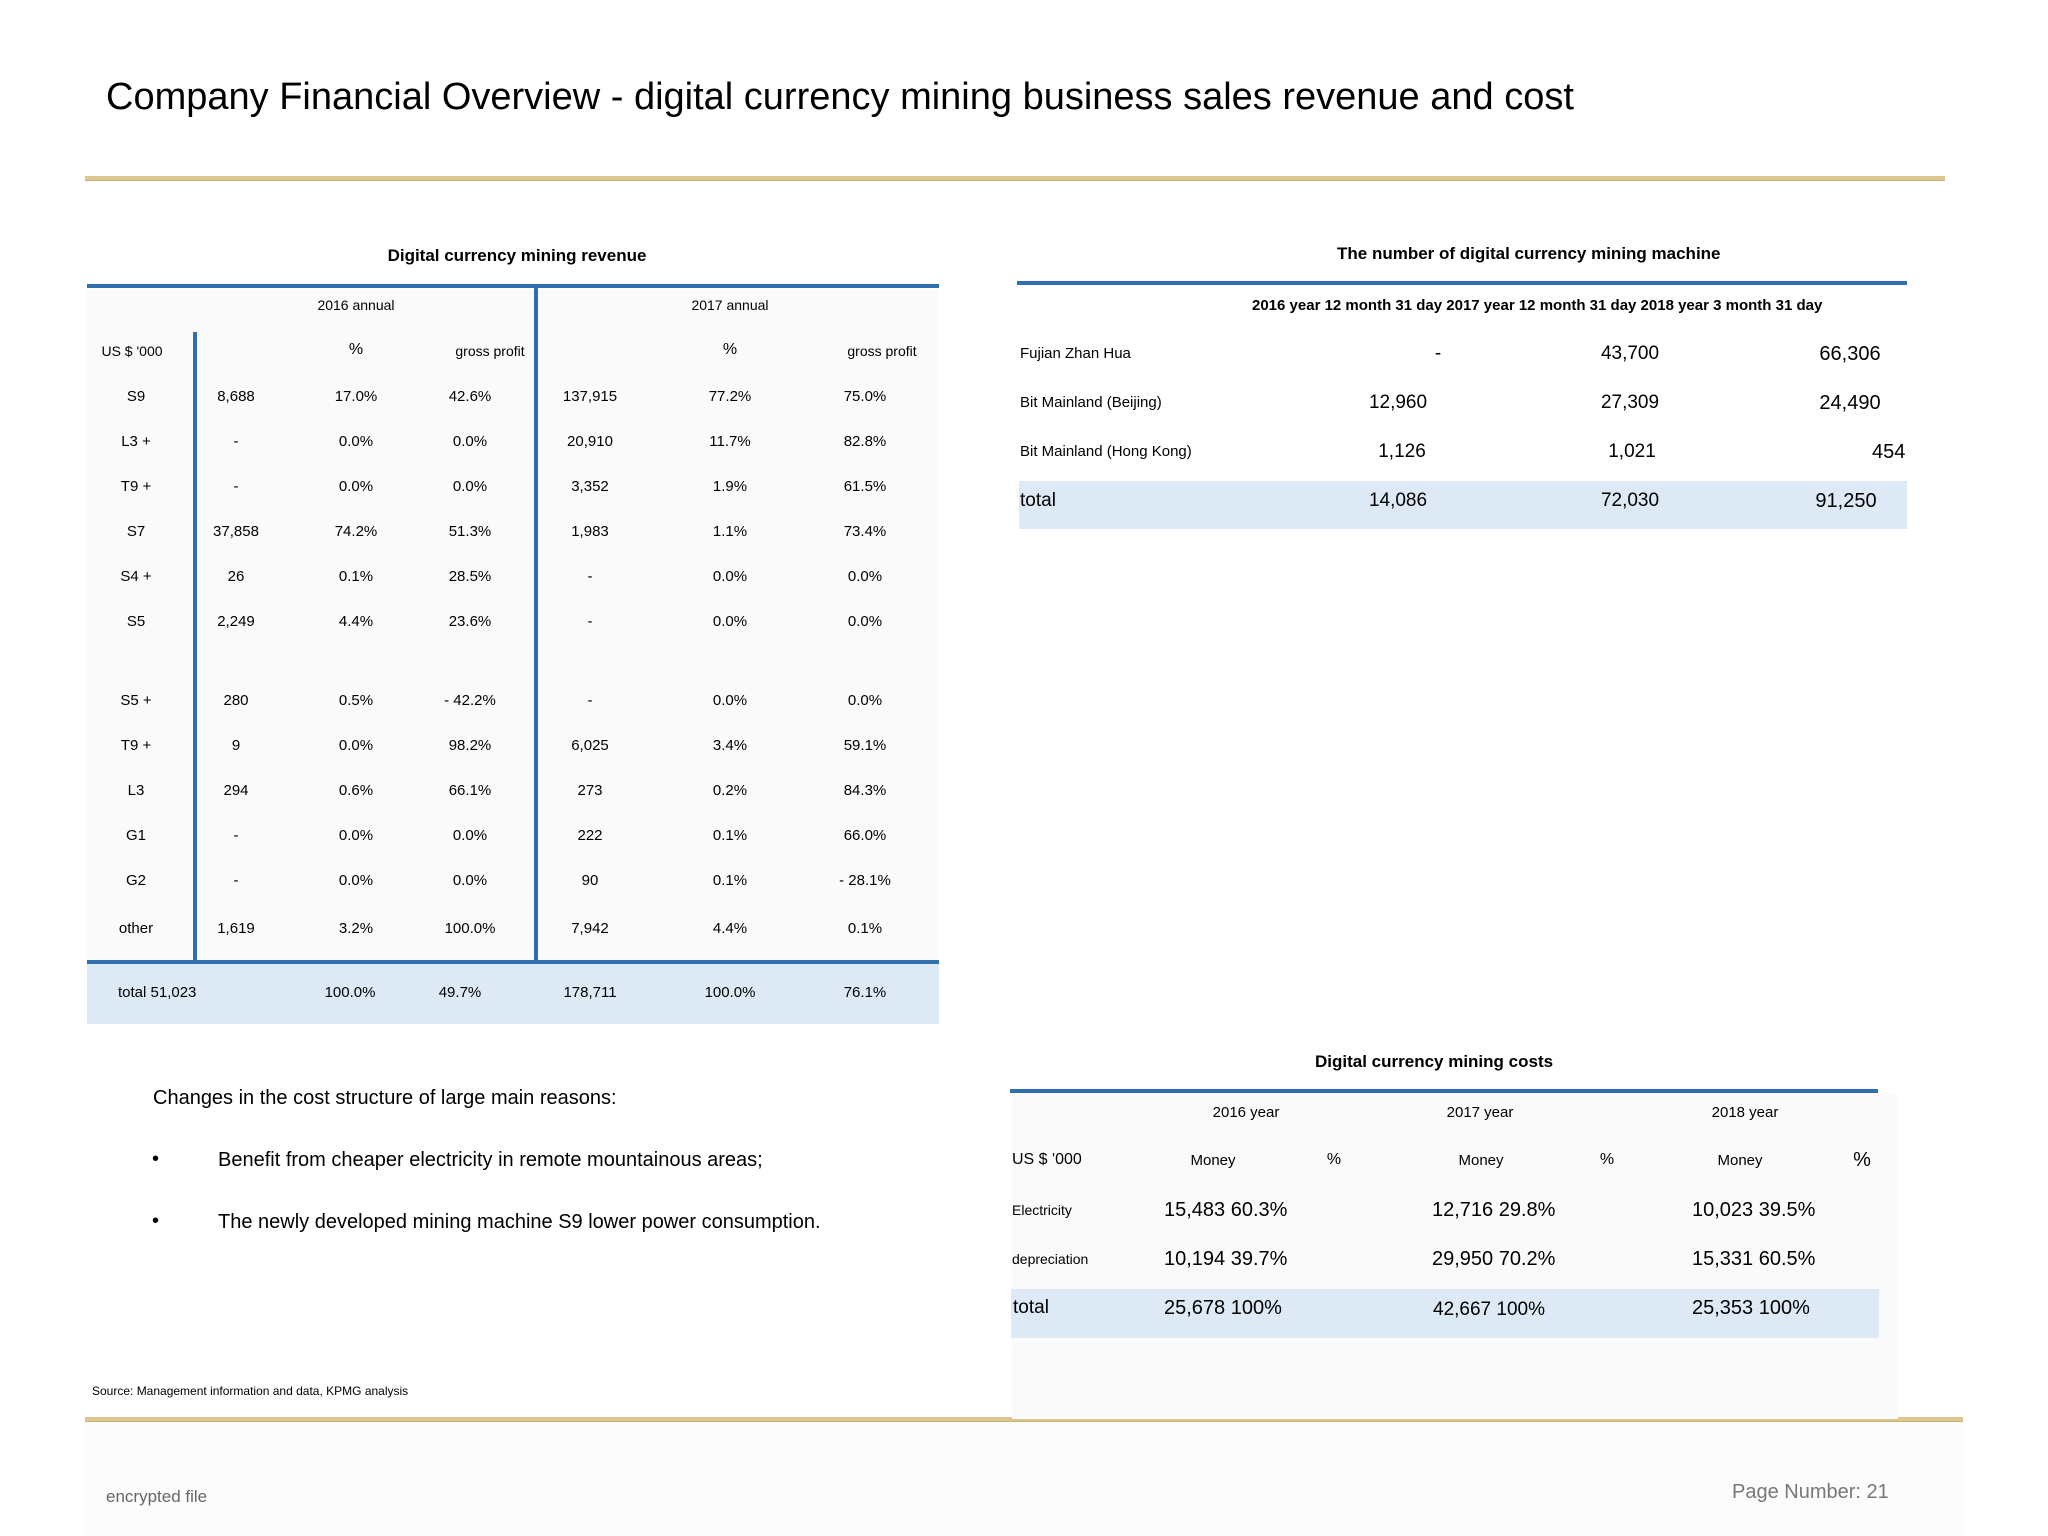 This screenshot has height=1536, width=2048. What do you see at coordinates (350, 992) in the screenshot?
I see `total-pct-2016: 100.0%` at bounding box center [350, 992].